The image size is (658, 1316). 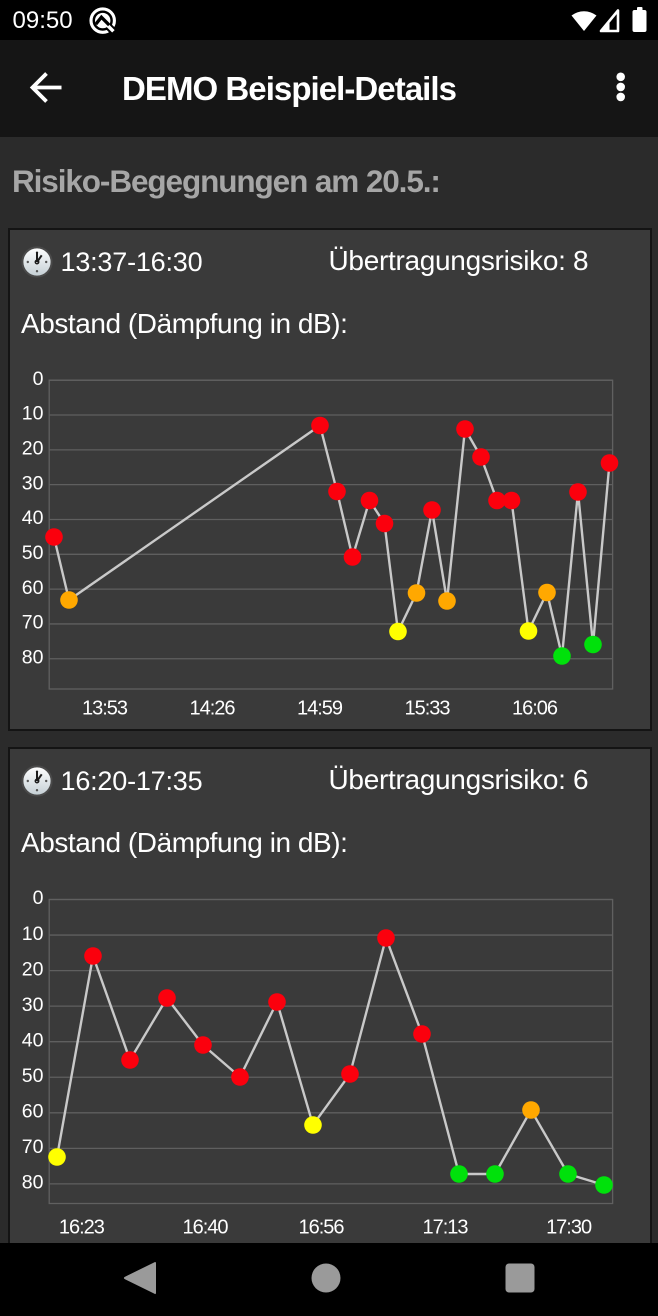 I want to click on svg-text: 16:56, so click(x=321, y=1228).